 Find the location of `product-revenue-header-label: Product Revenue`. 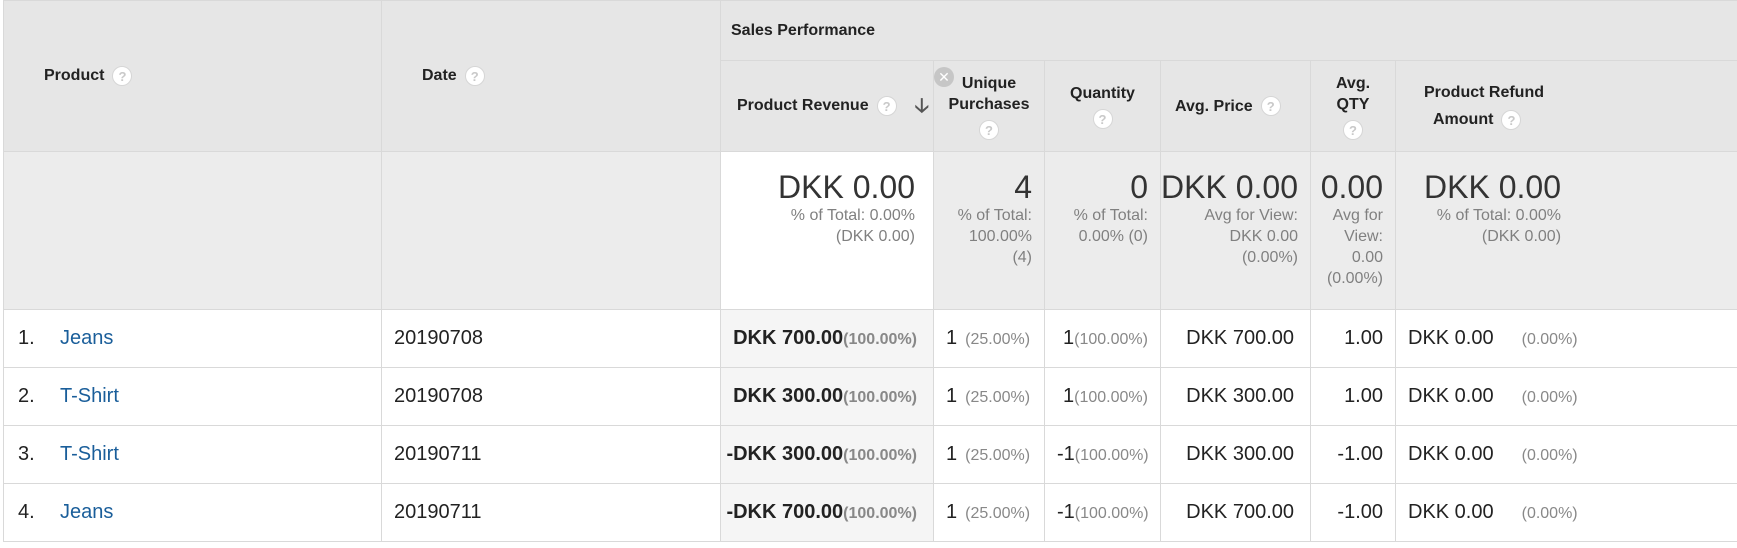

product-revenue-header-label: Product Revenue is located at coordinates (803, 106).